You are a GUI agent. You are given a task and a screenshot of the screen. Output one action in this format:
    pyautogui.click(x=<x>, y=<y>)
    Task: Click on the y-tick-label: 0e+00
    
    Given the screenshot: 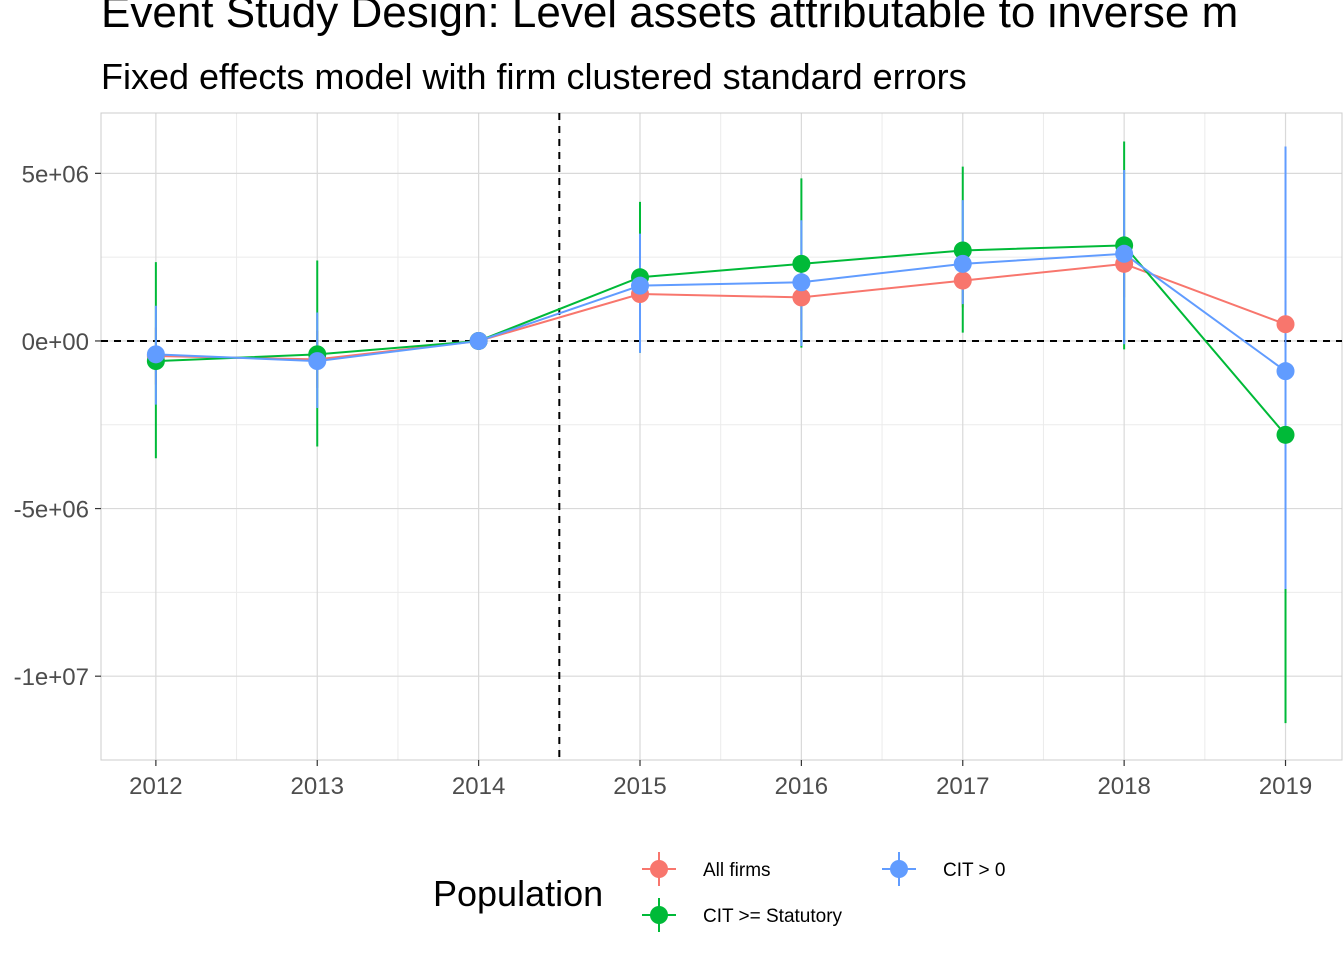 What is the action you would take?
    pyautogui.click(x=55, y=342)
    